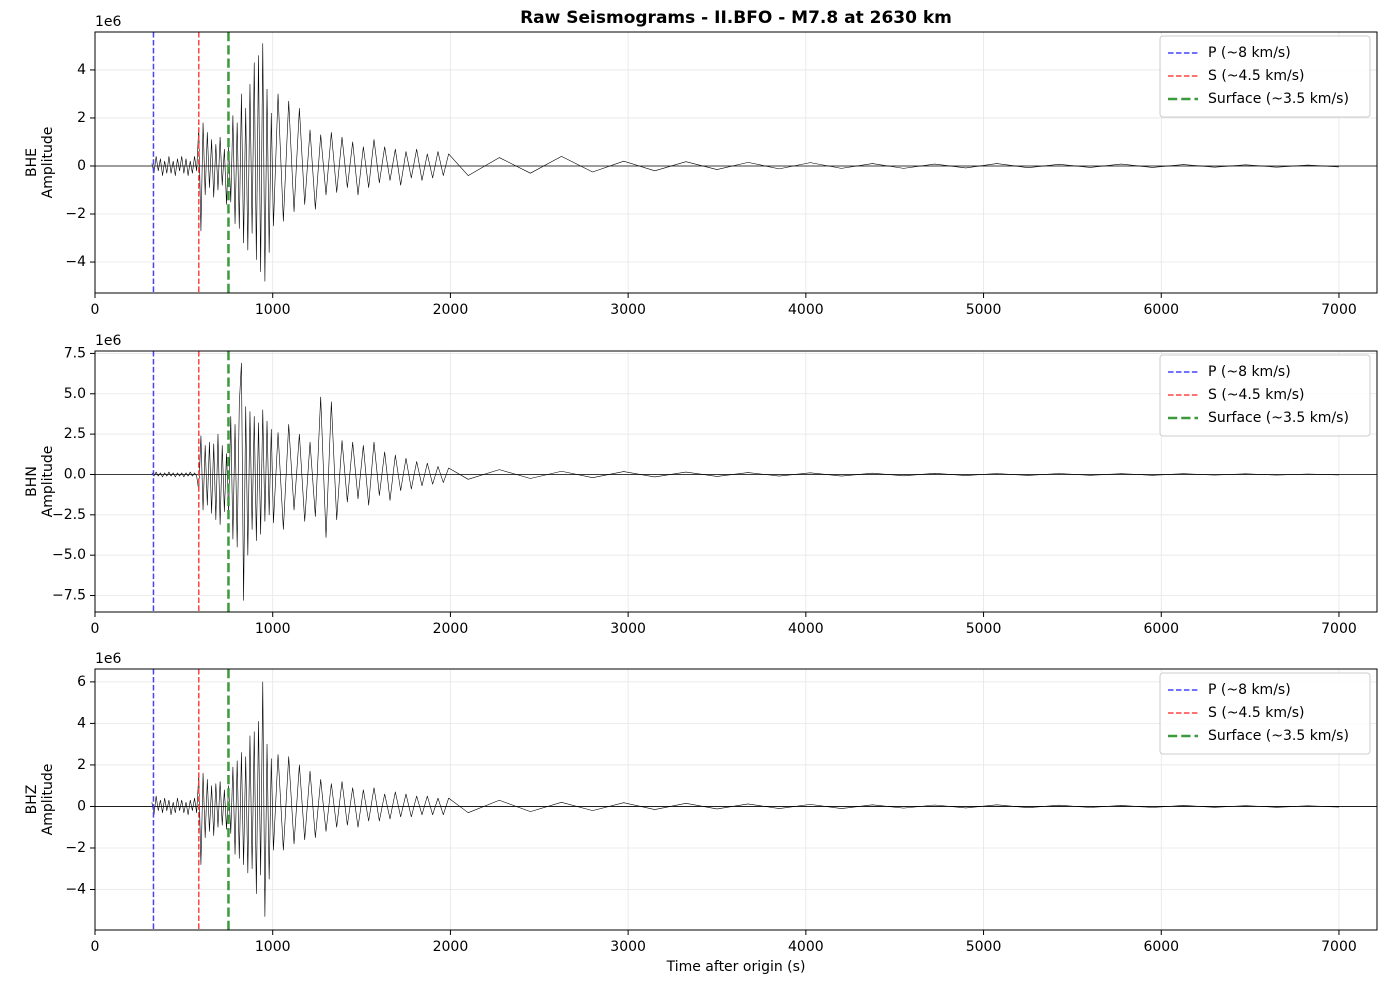 The width and height of the screenshot is (1387, 986). What do you see at coordinates (69, 555) in the screenshot?
I see `y-tick-label: −5.0` at bounding box center [69, 555].